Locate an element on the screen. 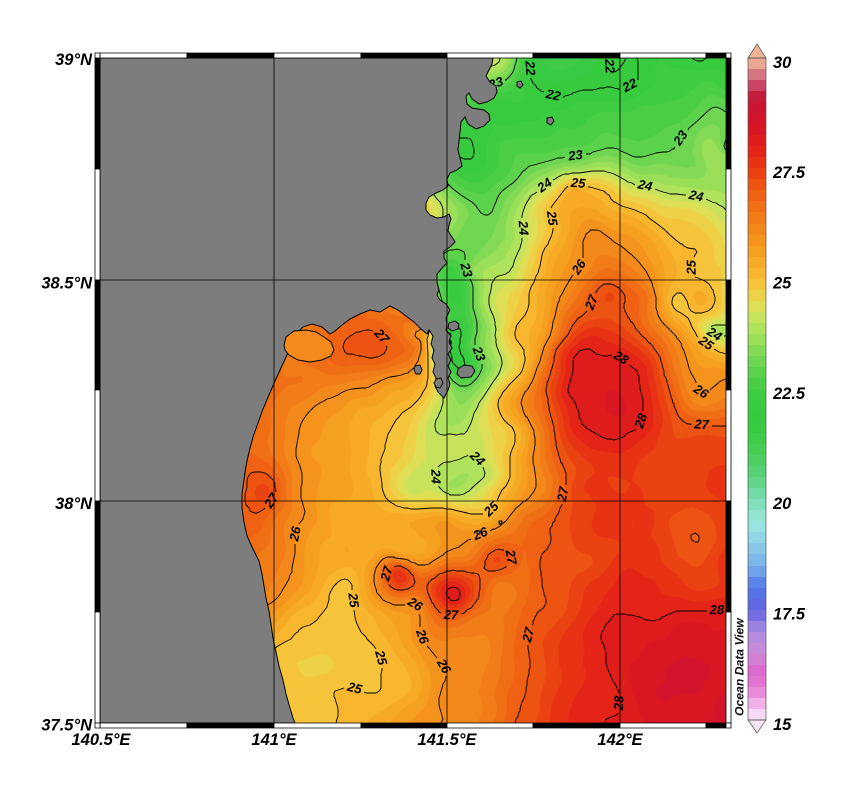  svg-text: Ocean Data View is located at coordinates (739, 666).